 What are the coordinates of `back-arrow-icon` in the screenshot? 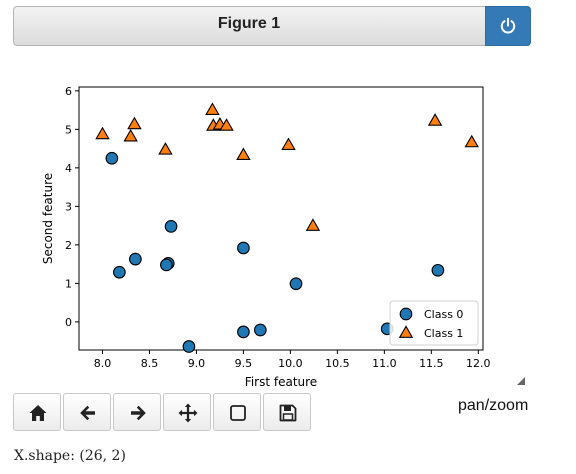 It's located at (87, 413).